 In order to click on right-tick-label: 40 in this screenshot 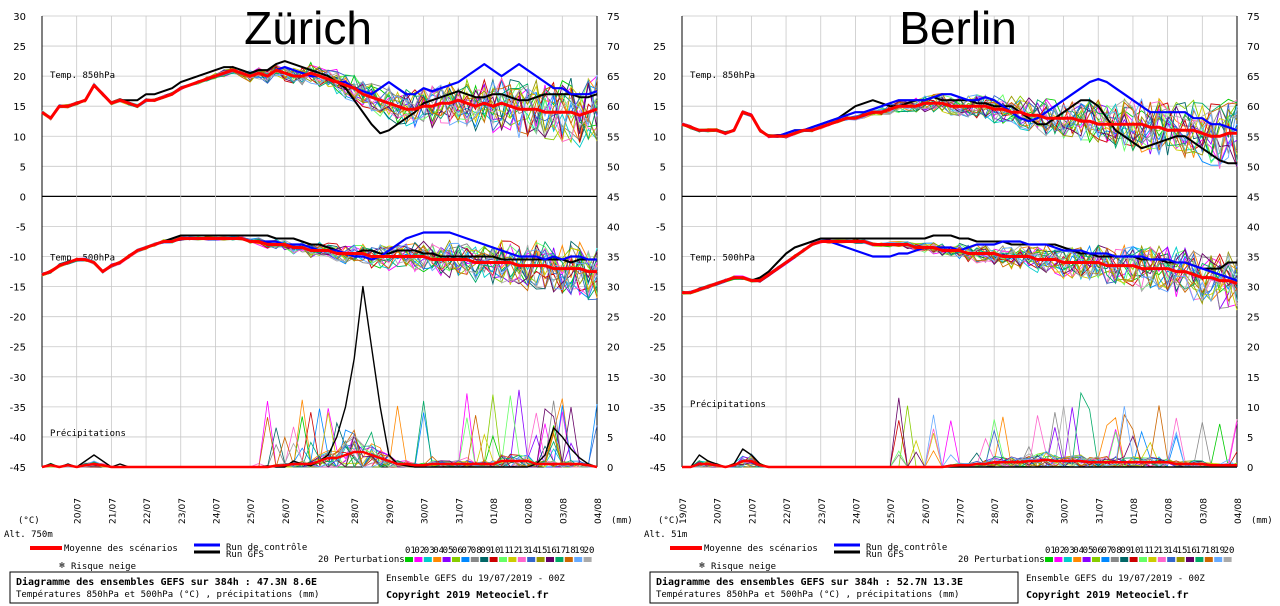, I will do `click(1253, 227)`.